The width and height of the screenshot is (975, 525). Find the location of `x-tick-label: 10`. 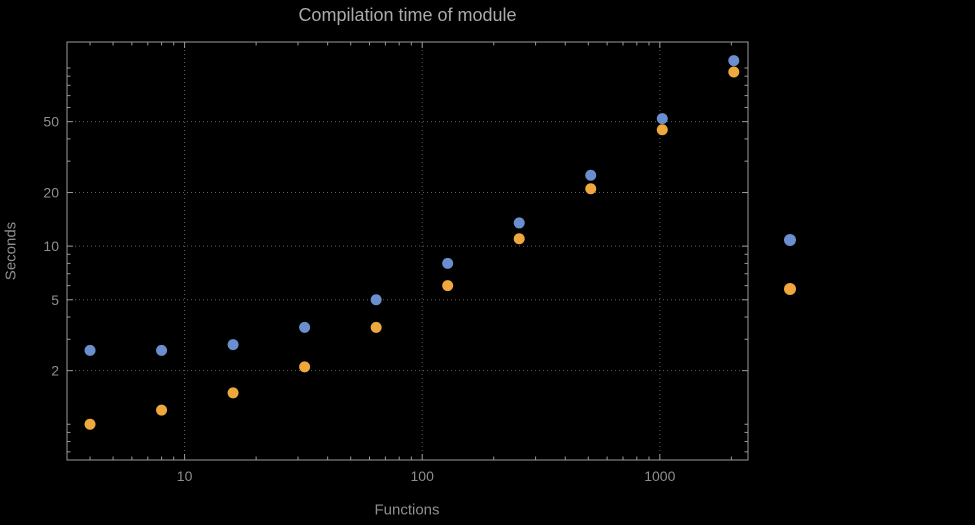

x-tick-label: 10 is located at coordinates (185, 476).